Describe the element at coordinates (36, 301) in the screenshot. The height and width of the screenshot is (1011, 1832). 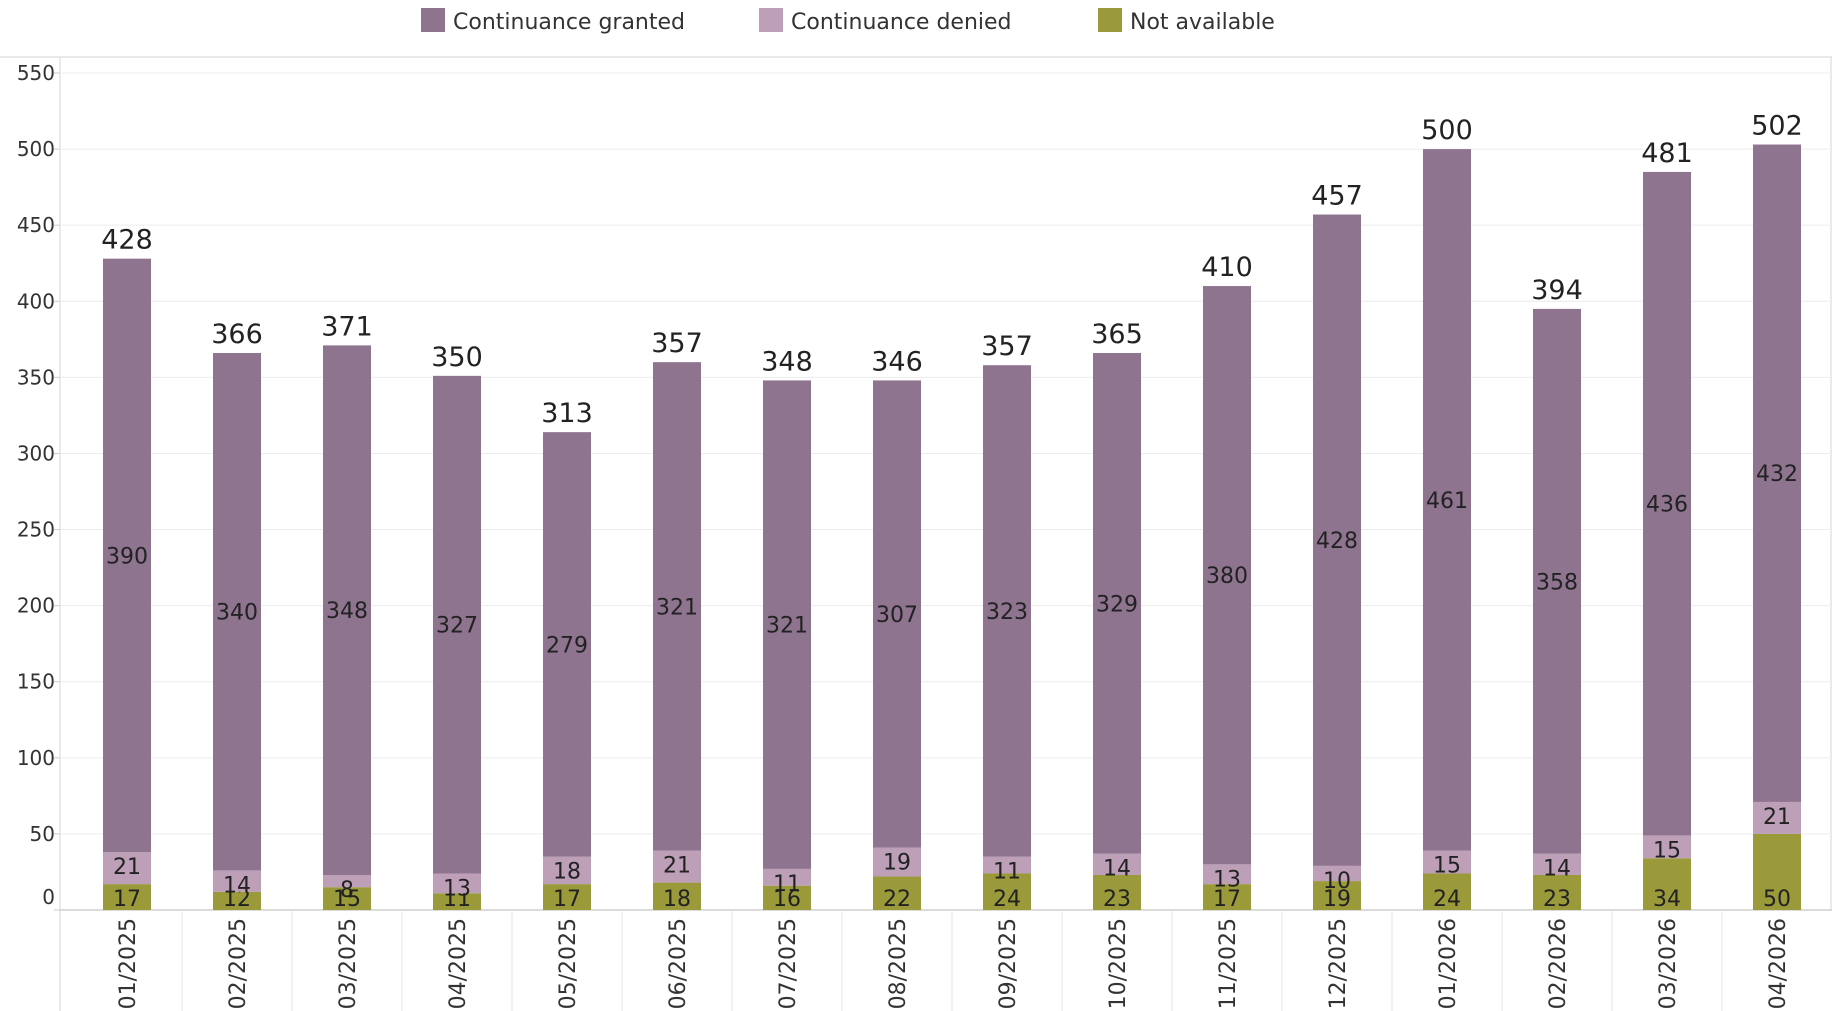
I see `y-tick-label: 400` at that location.